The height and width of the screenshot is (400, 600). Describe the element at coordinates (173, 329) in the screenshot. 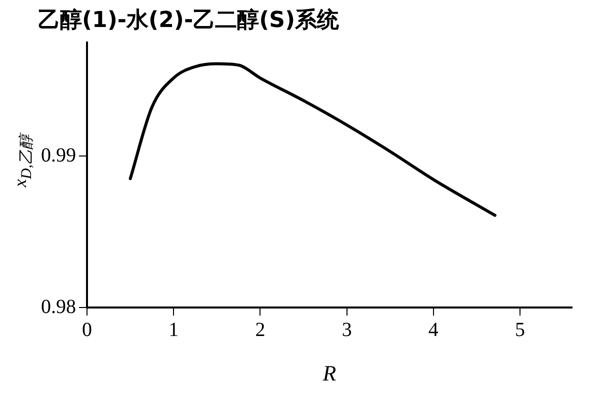

I see `x-tick-label: 1` at that location.